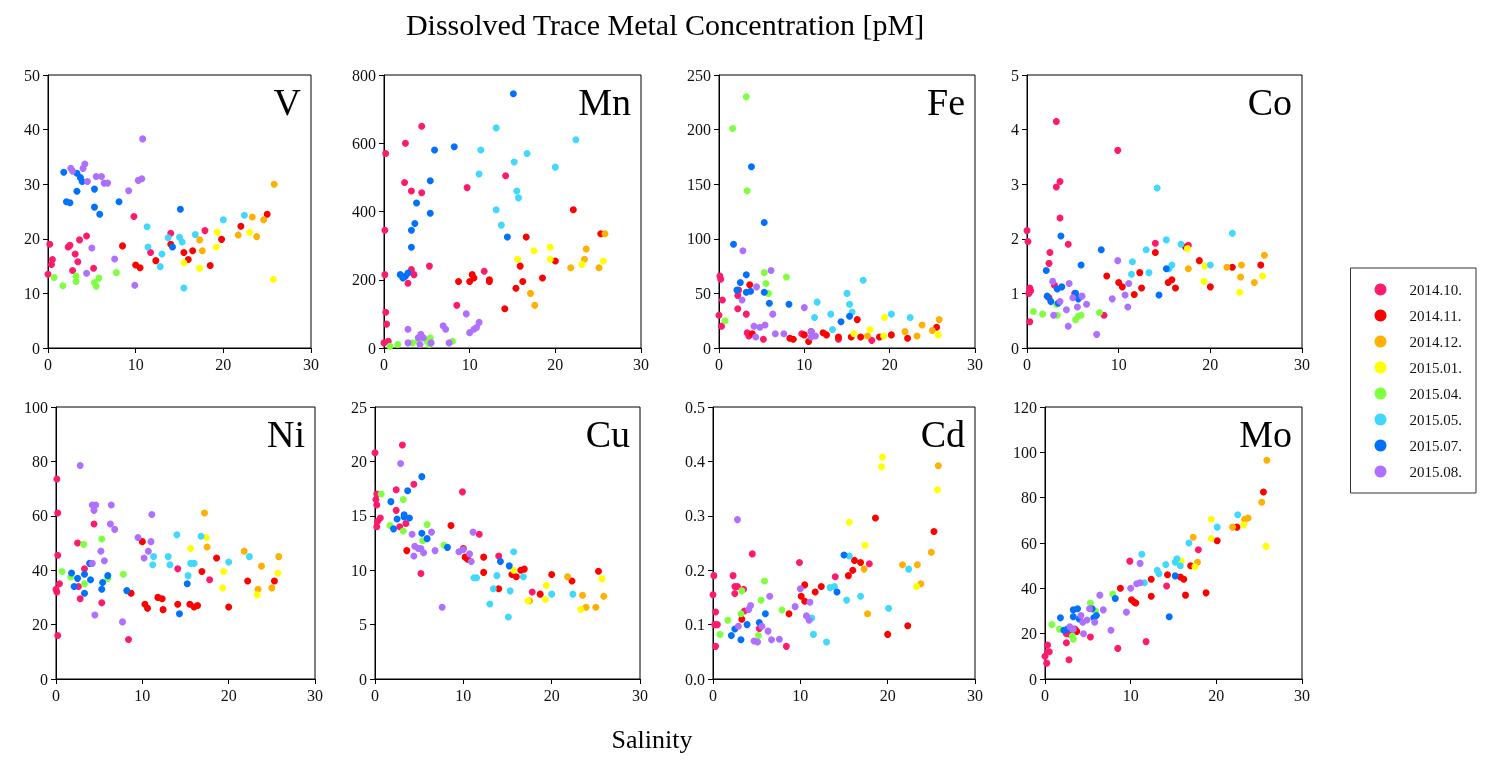 The width and height of the screenshot is (1486, 769). Describe the element at coordinates (695, 679) in the screenshot. I see `y-tick-label: 0.0` at that location.